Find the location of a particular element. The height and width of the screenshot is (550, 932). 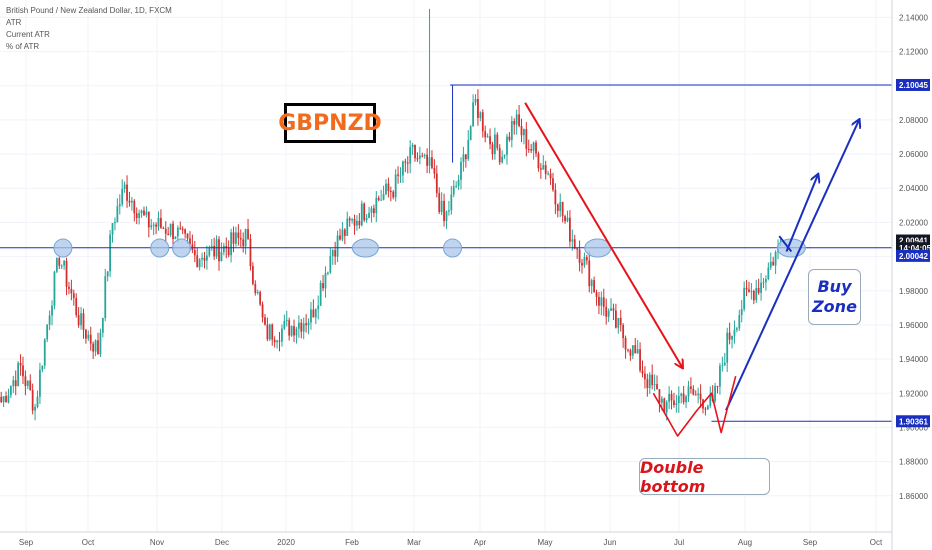

time-tick-label-12: Sep is located at coordinates (810, 542).